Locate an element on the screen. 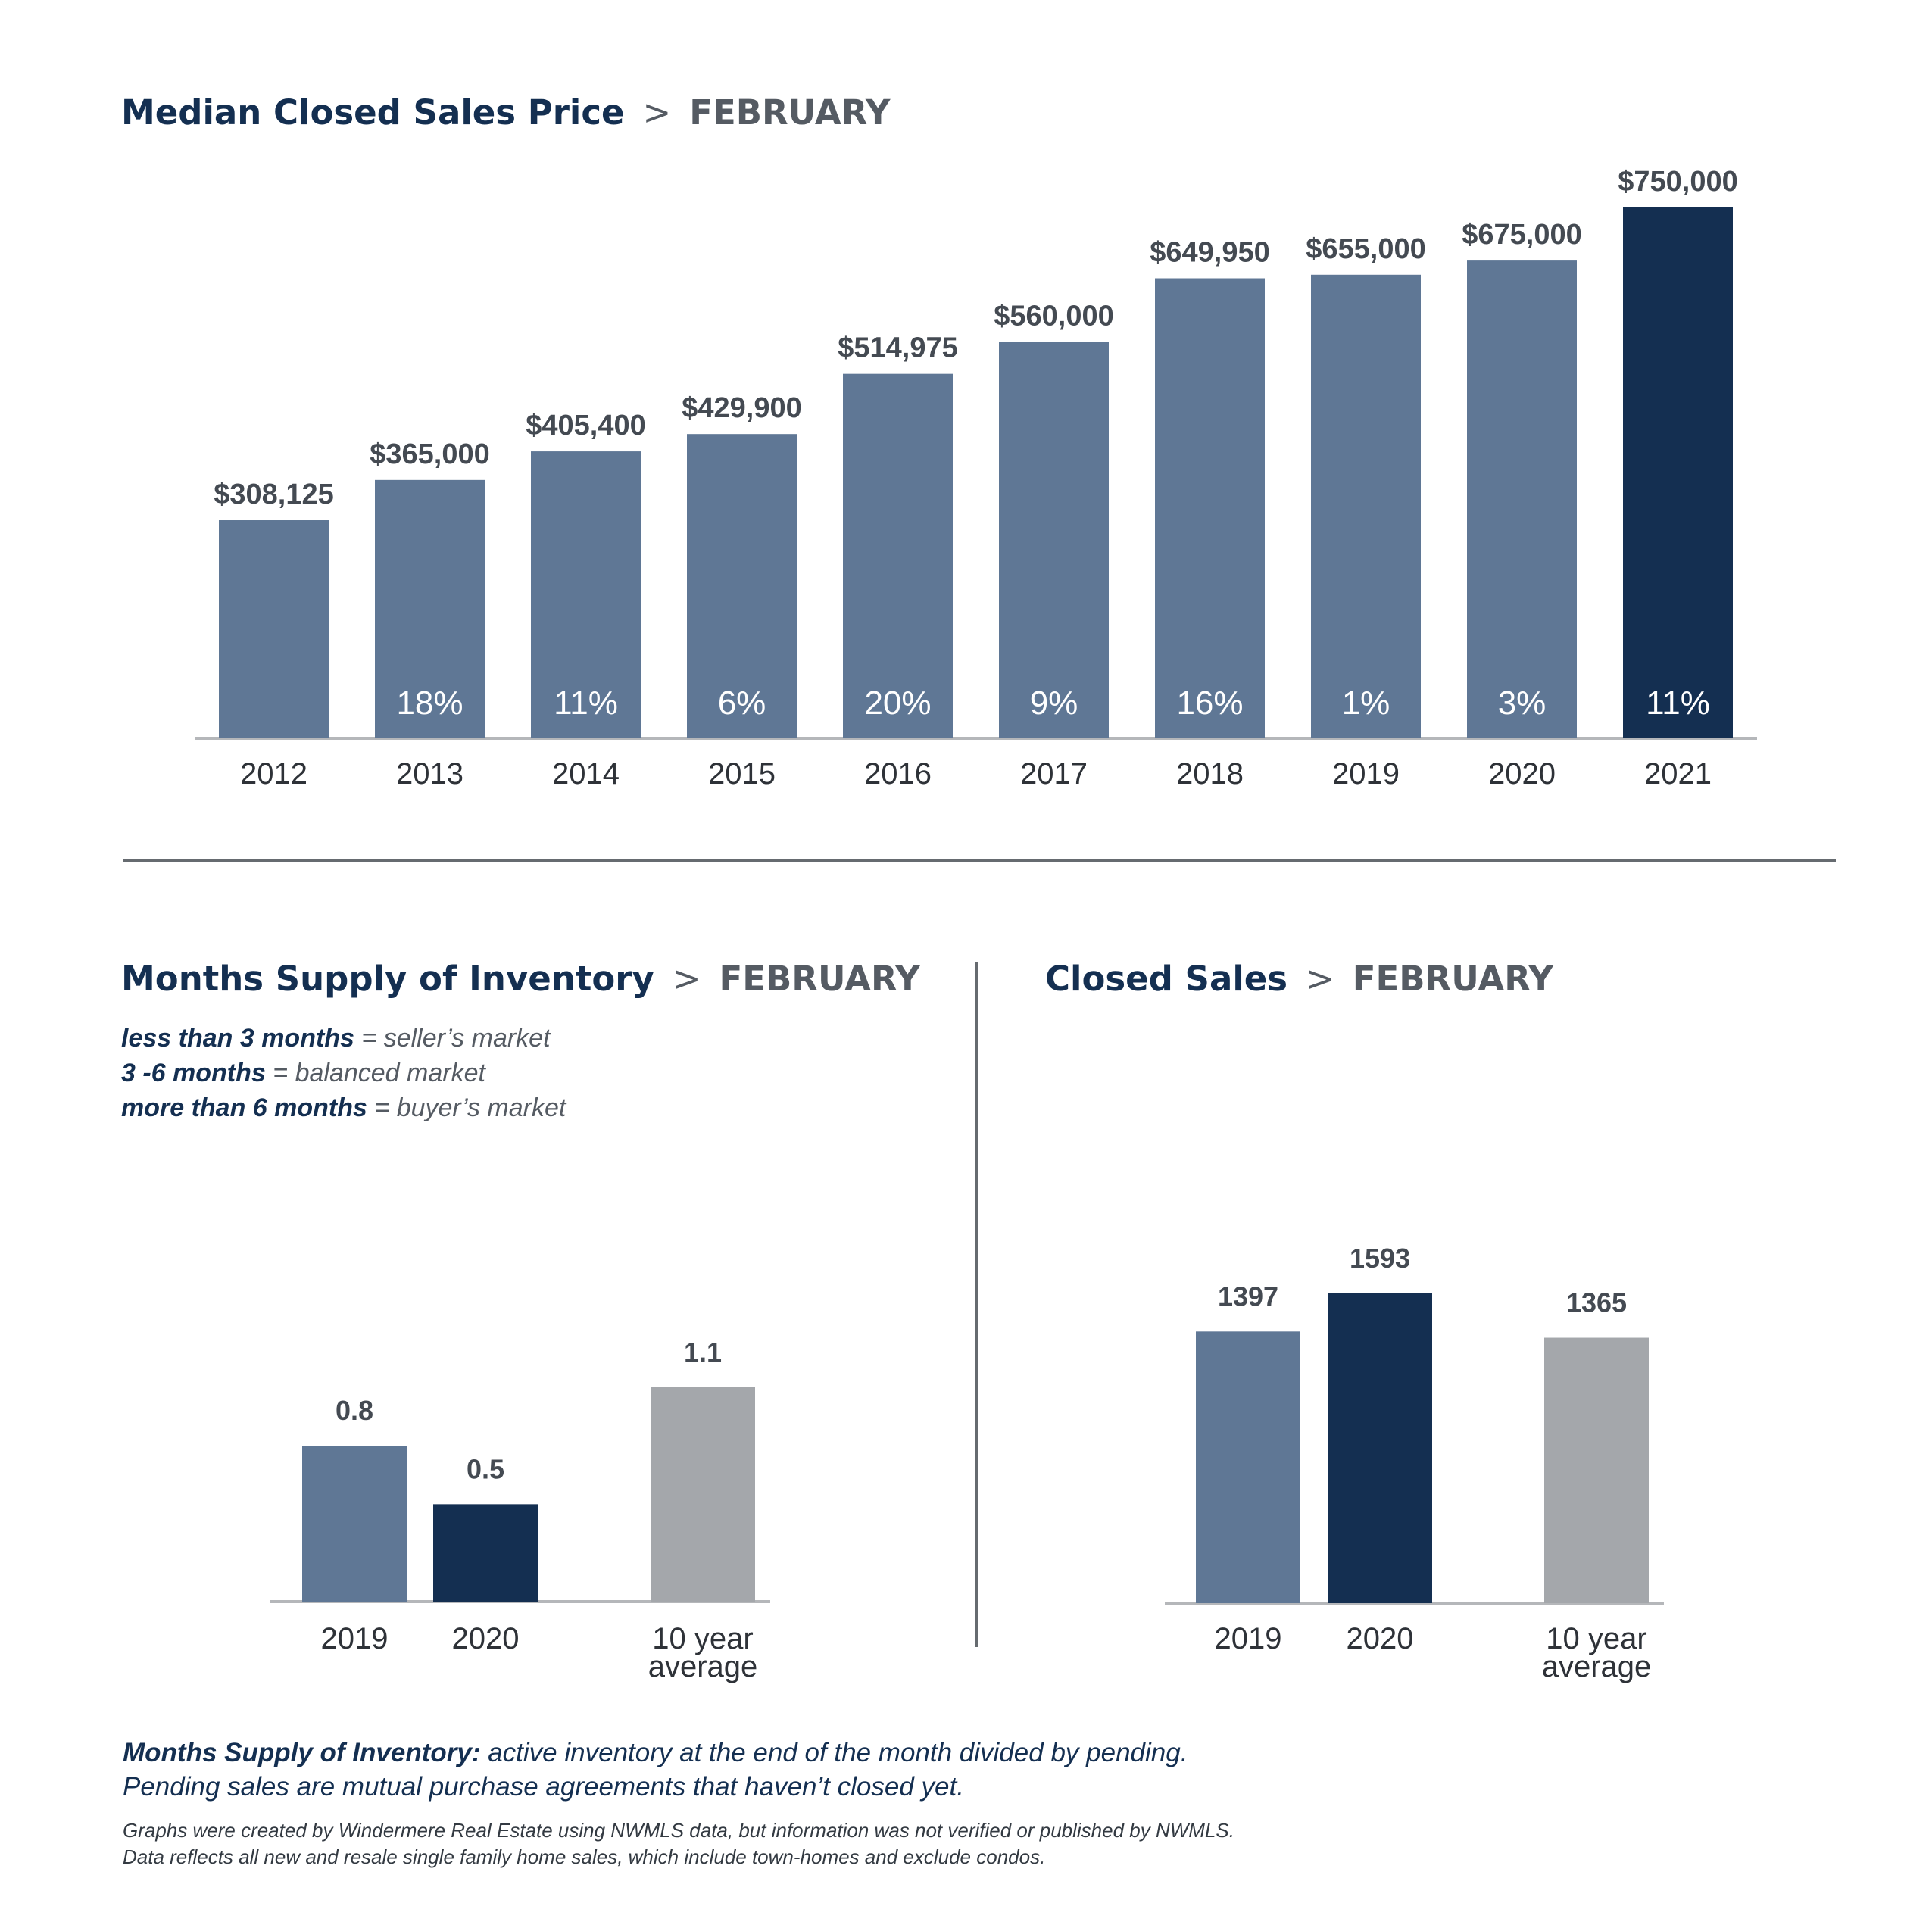 The height and width of the screenshot is (1931, 1932). bar-value-label: $514,975 is located at coordinates (898, 348).